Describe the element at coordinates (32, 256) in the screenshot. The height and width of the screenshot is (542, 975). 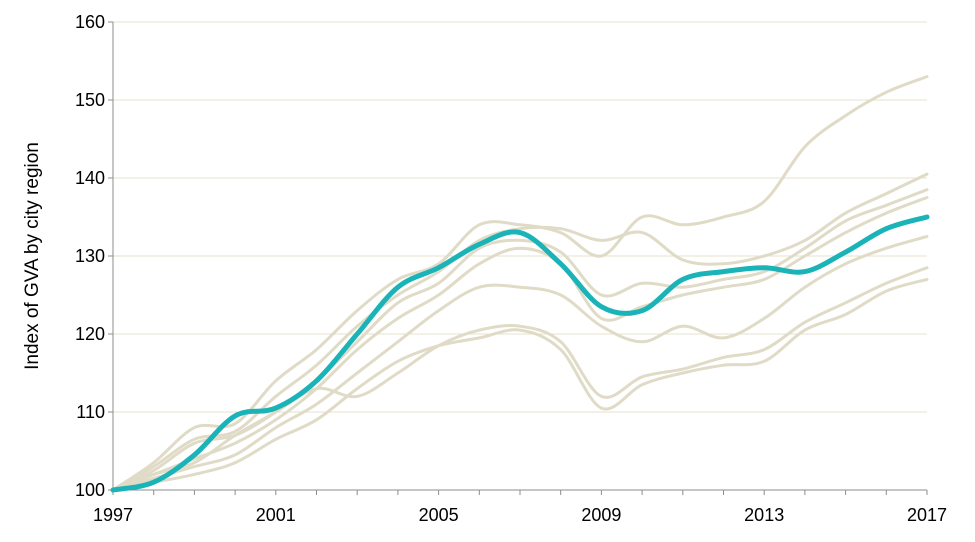
I see `y-axis-label: Index of GVA by city region` at that location.